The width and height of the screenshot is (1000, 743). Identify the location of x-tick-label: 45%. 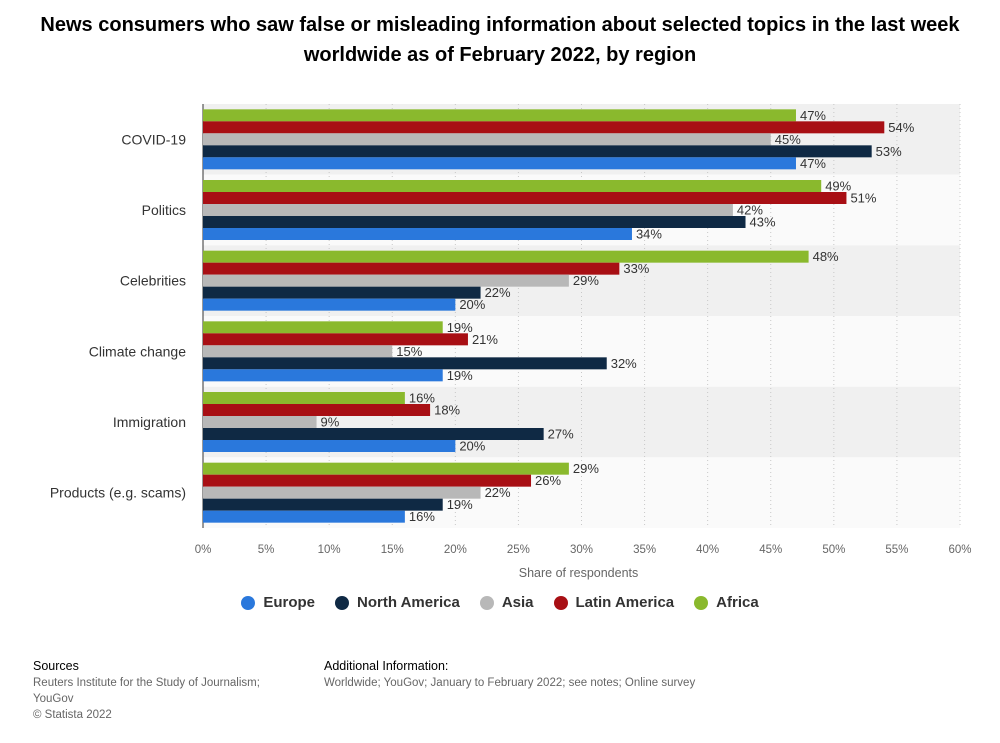
(770, 550).